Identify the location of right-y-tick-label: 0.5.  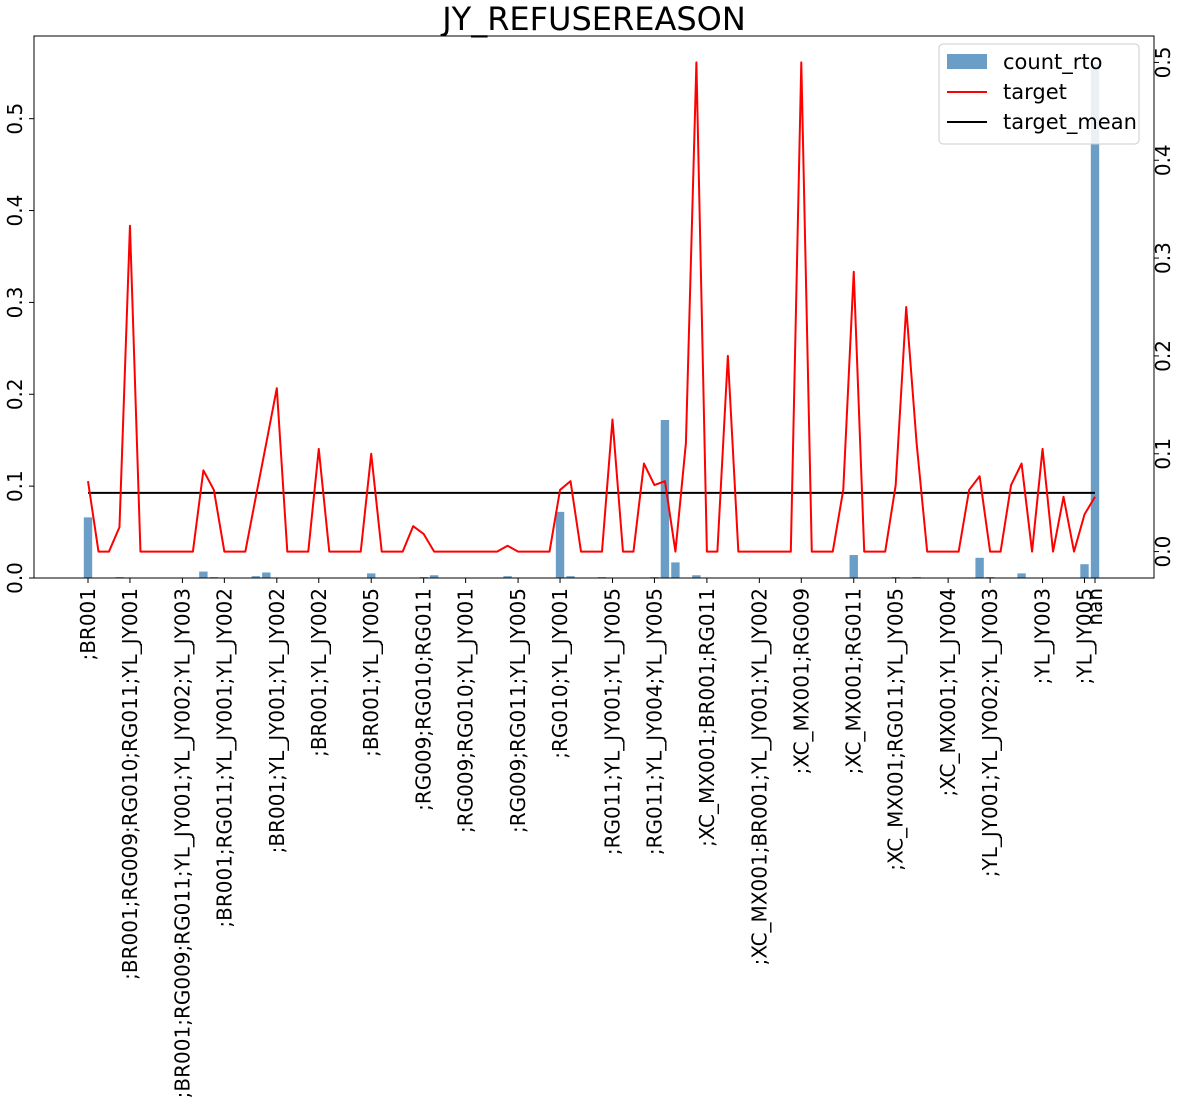
(1163, 63).